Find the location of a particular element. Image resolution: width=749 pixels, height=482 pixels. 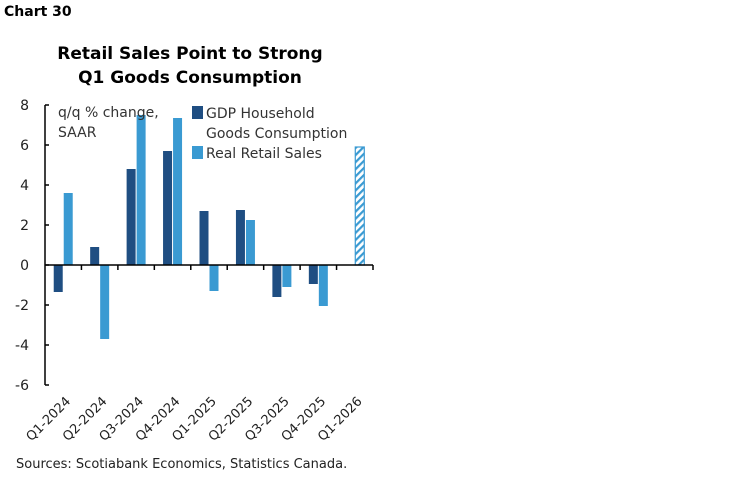

chart-title-line: Retail Sales Point to Strong is located at coordinates (190, 54).